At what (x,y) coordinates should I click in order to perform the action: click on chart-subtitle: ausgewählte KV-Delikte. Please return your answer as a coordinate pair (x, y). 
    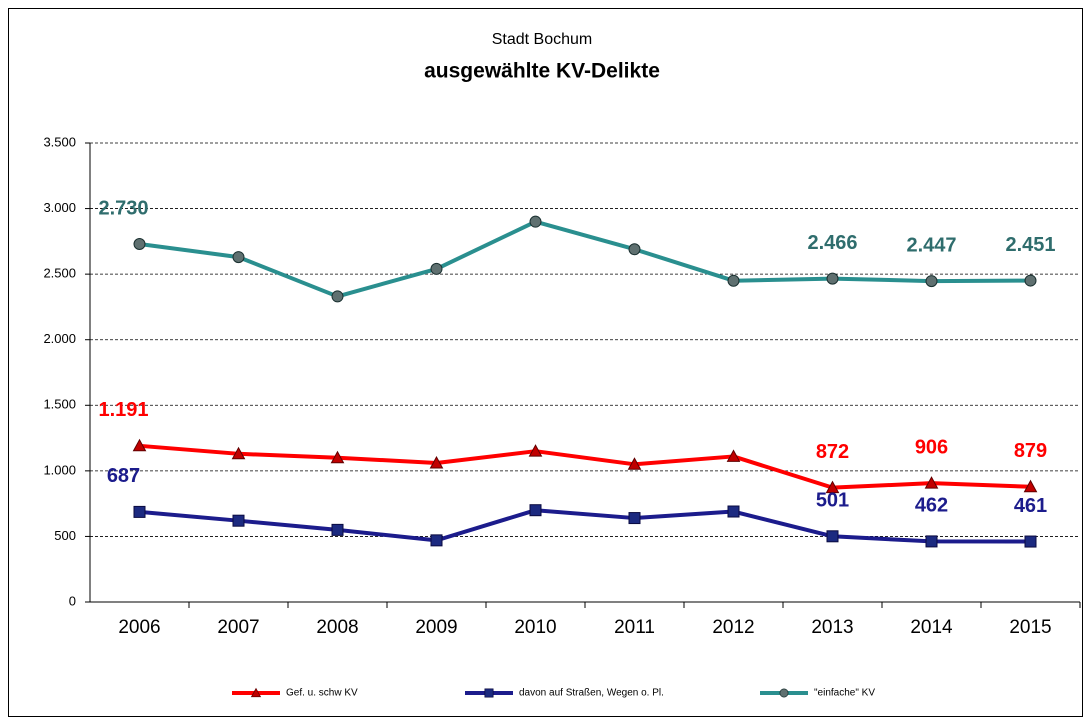
    Looking at the image, I should click on (542, 71).